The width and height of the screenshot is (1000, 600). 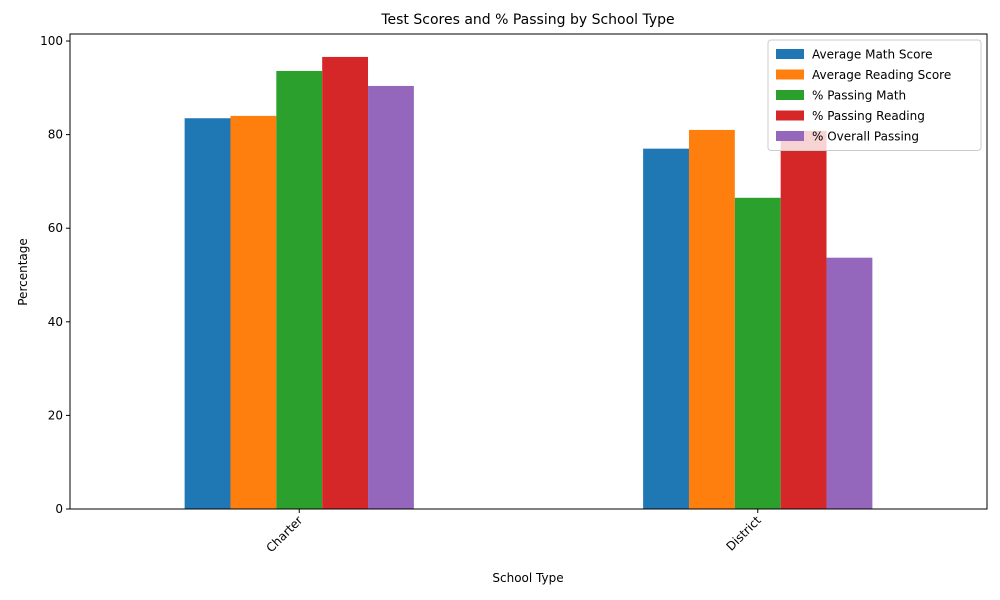 I want to click on bar-overall-passing-district, so click(x=849, y=383).